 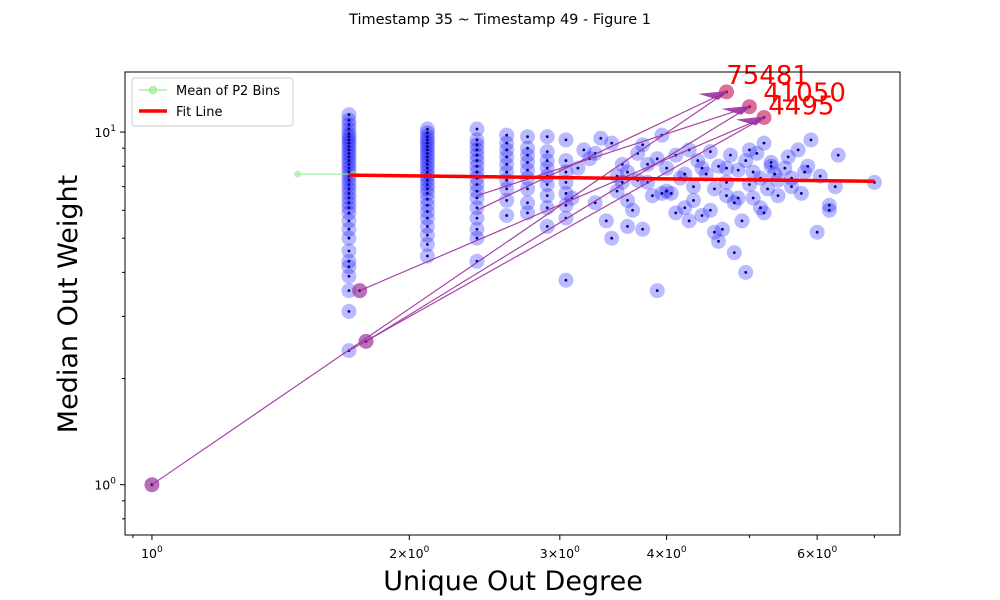 I want to click on annotation-label: 41050, so click(x=804, y=94).